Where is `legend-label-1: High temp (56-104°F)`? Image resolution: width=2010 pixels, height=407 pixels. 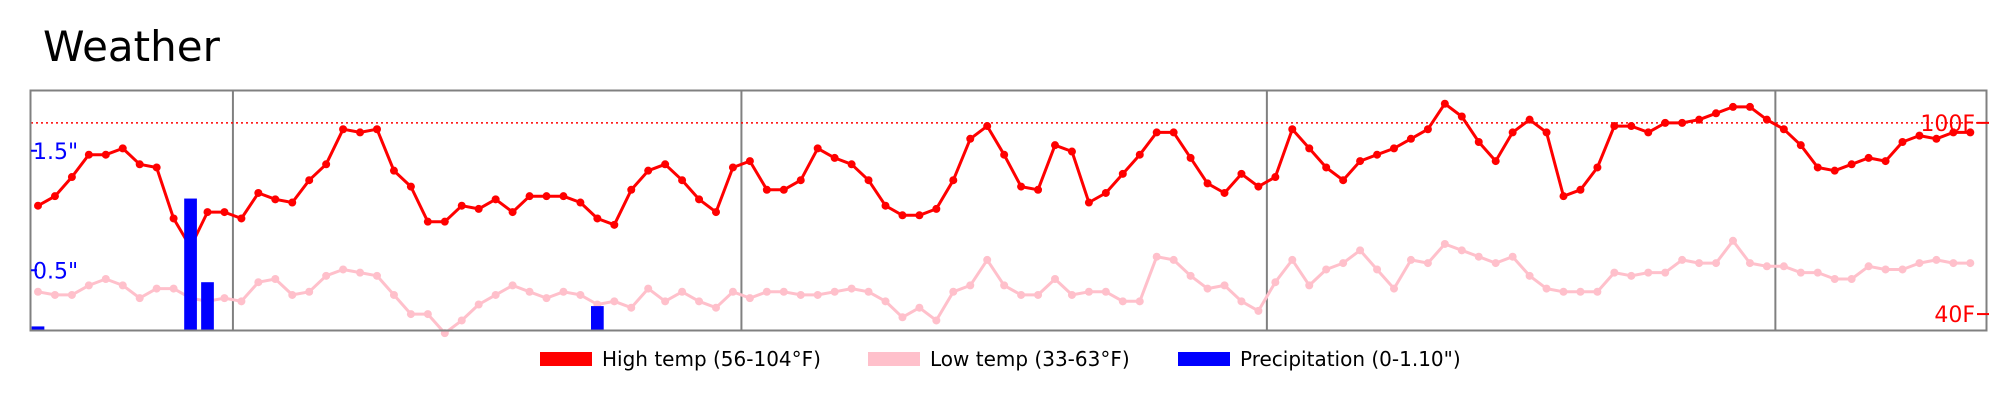
legend-label-1: High temp (56-104°F) is located at coordinates (711, 359).